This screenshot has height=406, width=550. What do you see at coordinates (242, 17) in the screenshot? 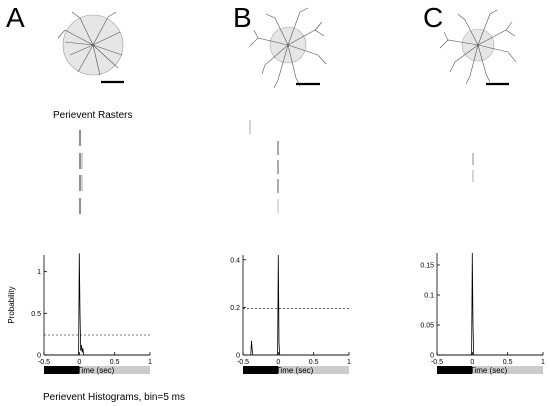
I see `panel-label-b: B` at bounding box center [242, 17].